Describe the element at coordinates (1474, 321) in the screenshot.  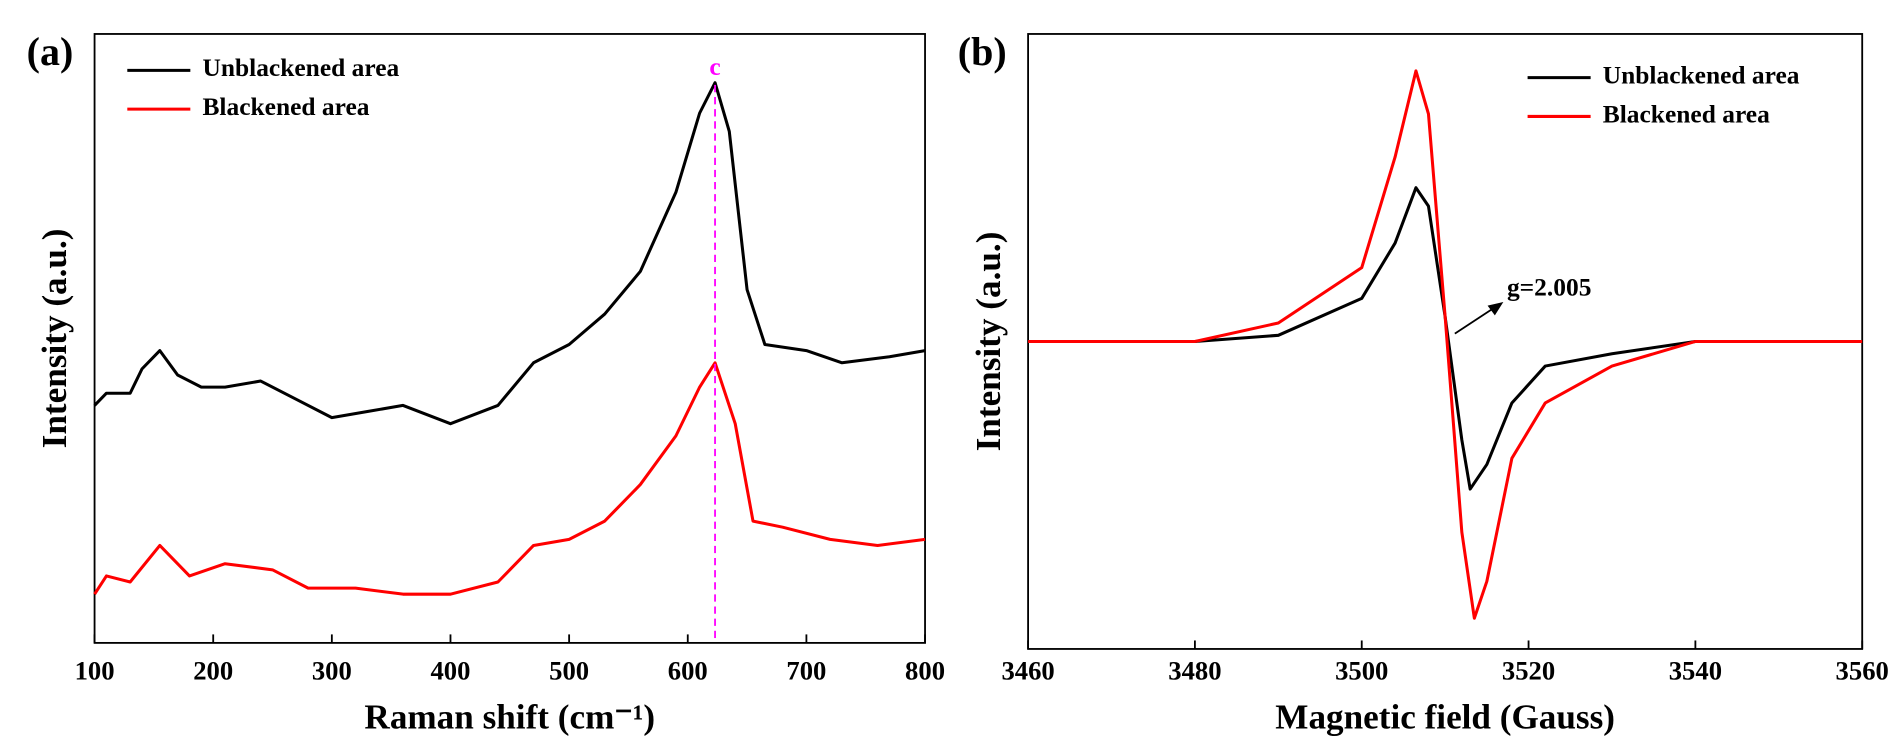
I see `annotation-arrow` at that location.